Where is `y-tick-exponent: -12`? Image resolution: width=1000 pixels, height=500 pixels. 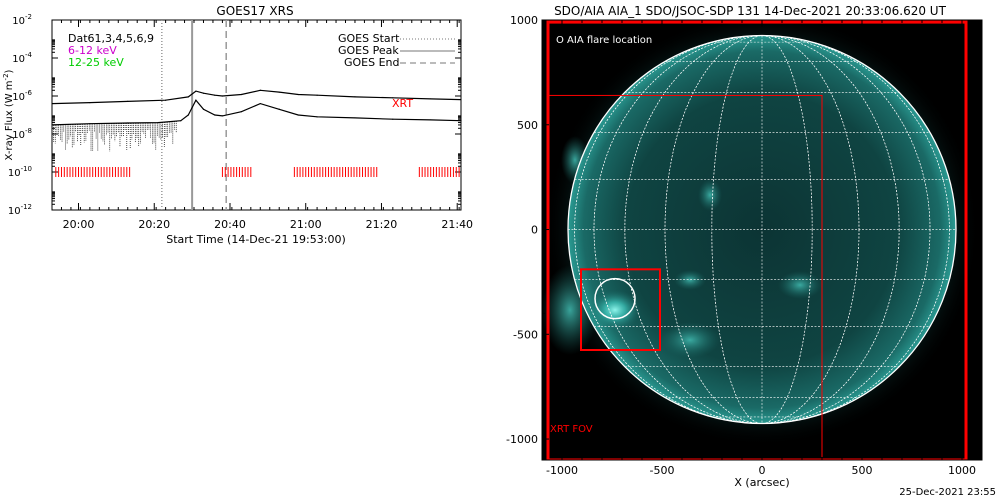
y-tick-exponent: -12 is located at coordinates (26, 207).